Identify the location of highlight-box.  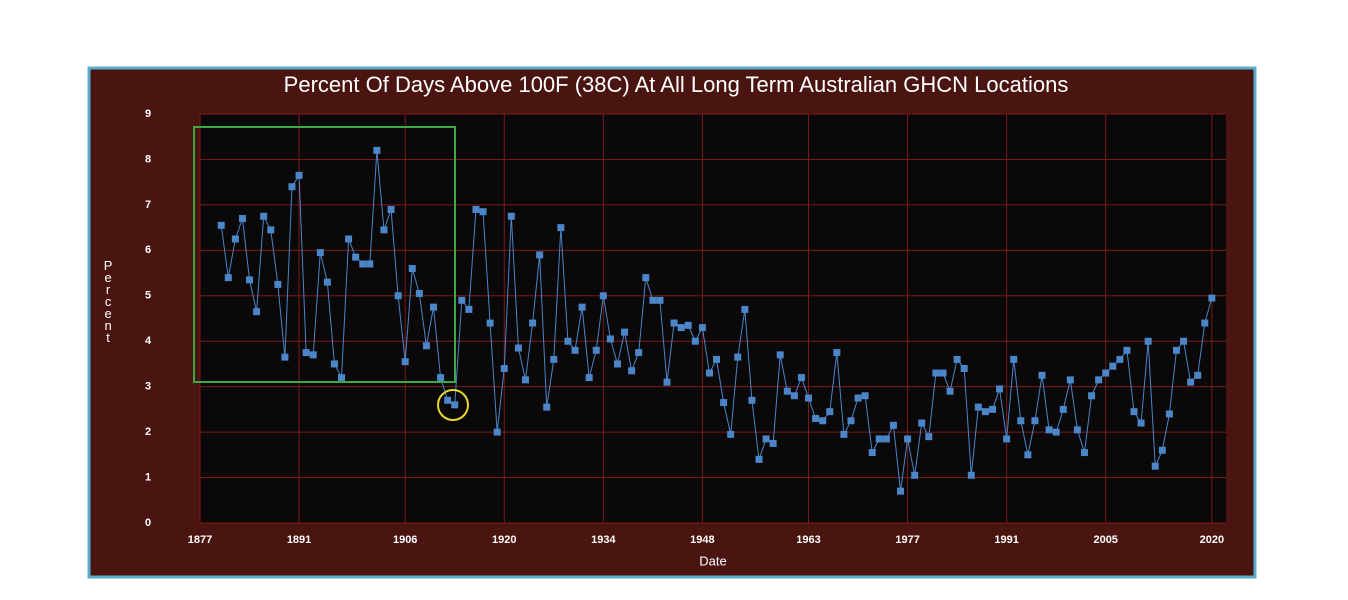
(324, 254).